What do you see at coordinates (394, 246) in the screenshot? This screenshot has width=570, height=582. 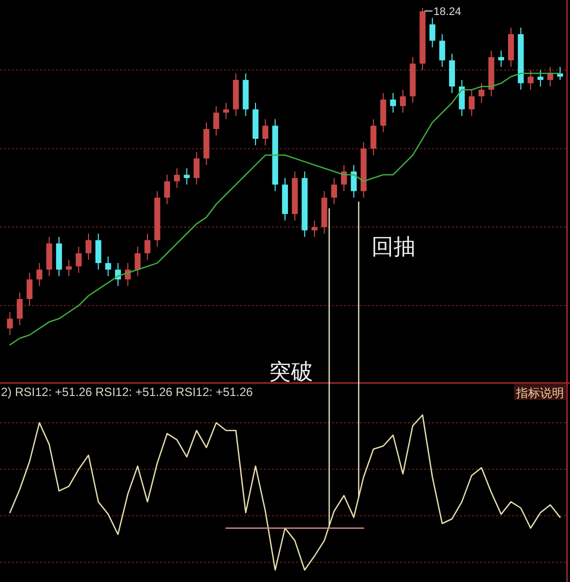 I see `annotation: 回抽` at bounding box center [394, 246].